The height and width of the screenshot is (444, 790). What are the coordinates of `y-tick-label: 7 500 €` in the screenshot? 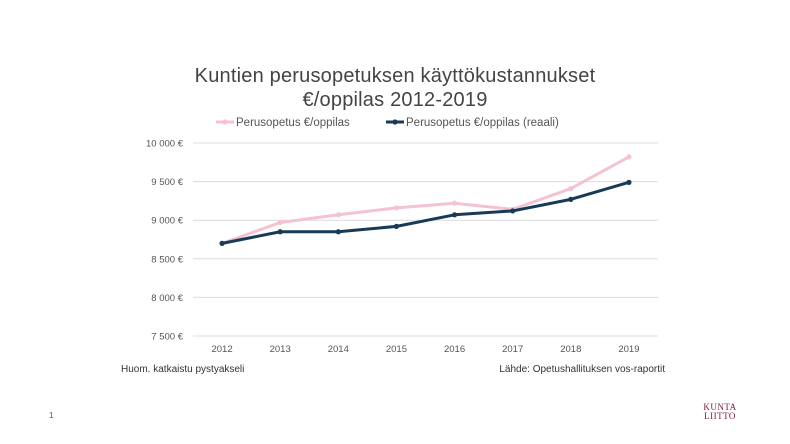 It's located at (167, 337).